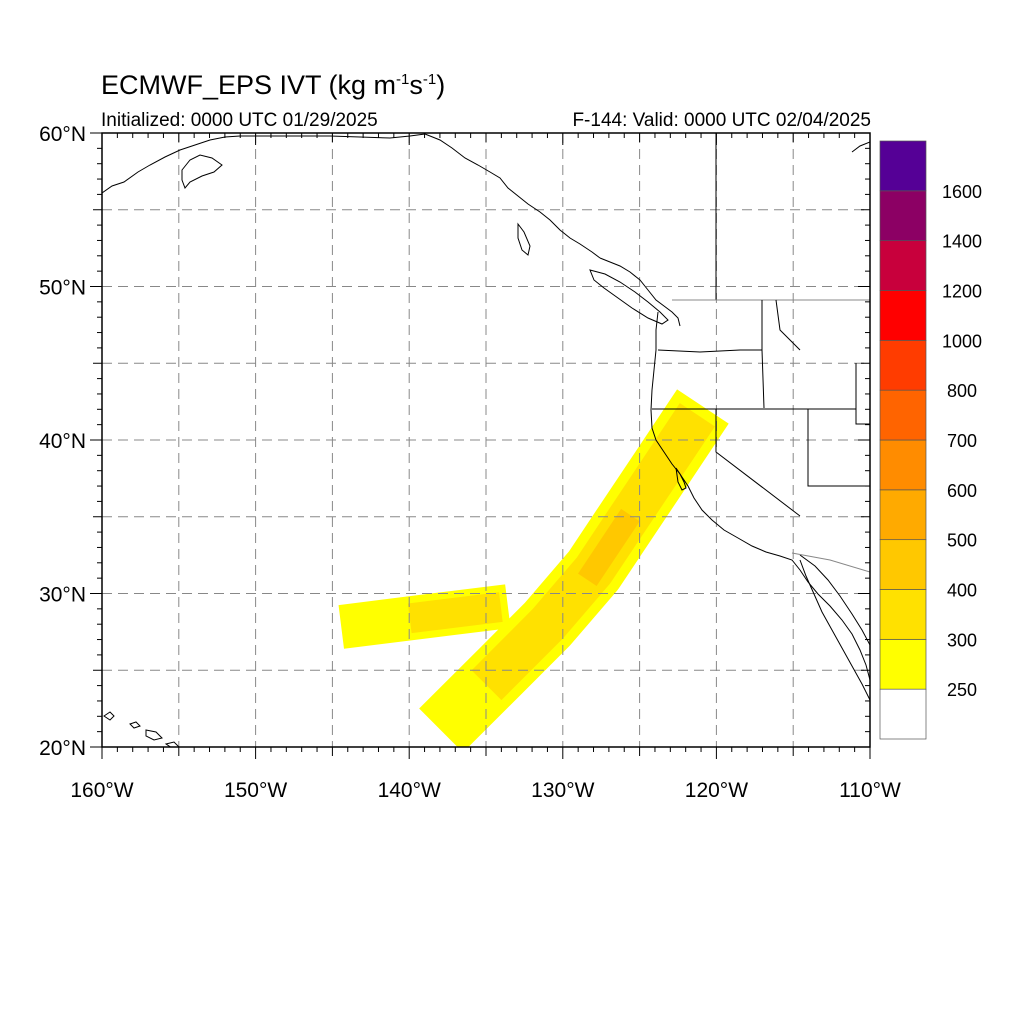  I want to click on bc-coastline, so click(640, 292).